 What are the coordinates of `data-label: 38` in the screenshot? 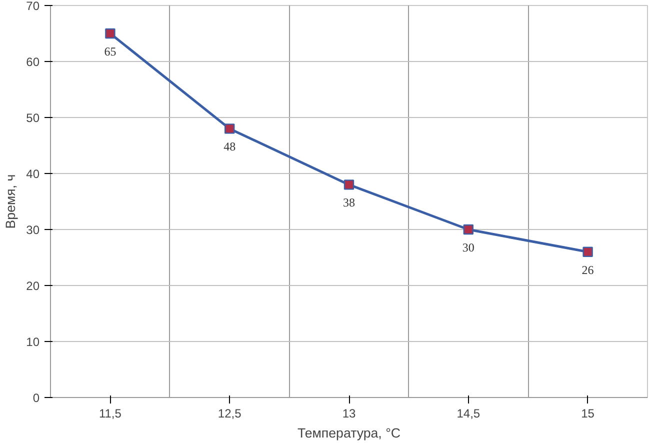 It's located at (349, 203).